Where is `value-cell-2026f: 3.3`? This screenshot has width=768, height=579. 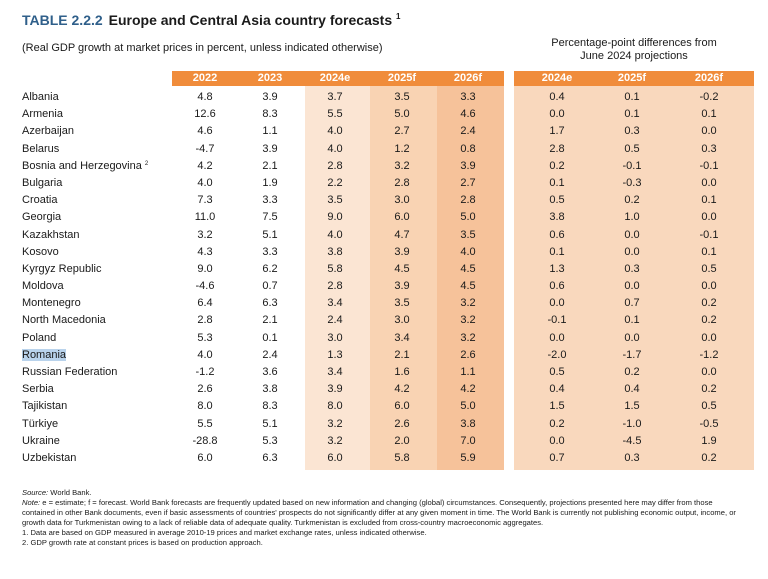 value-cell-2026f: 3.3 is located at coordinates (468, 97).